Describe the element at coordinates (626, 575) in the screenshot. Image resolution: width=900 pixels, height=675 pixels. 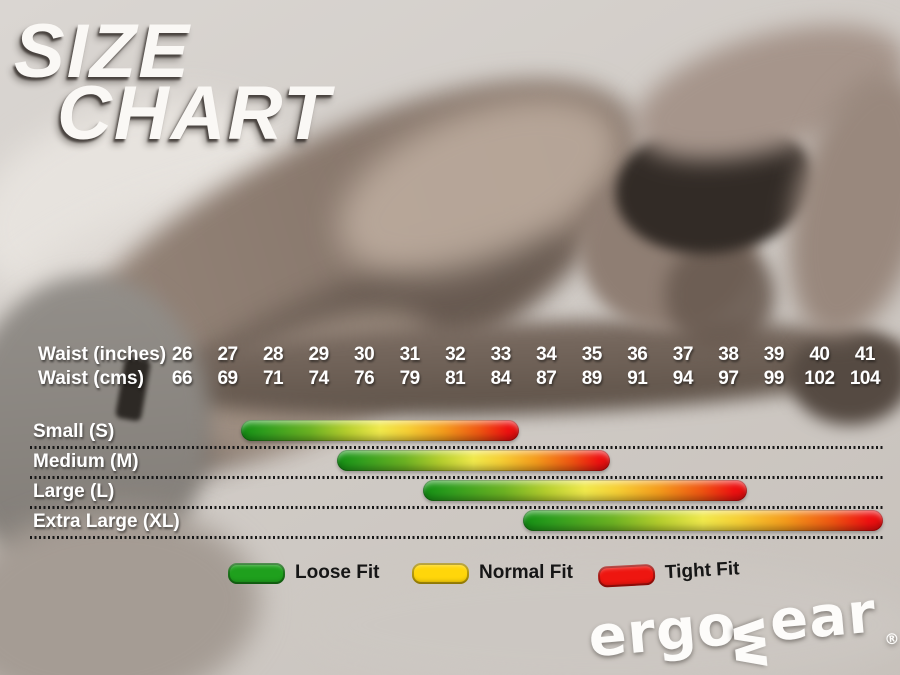
I see `legend-swatch-tight-fit` at that location.